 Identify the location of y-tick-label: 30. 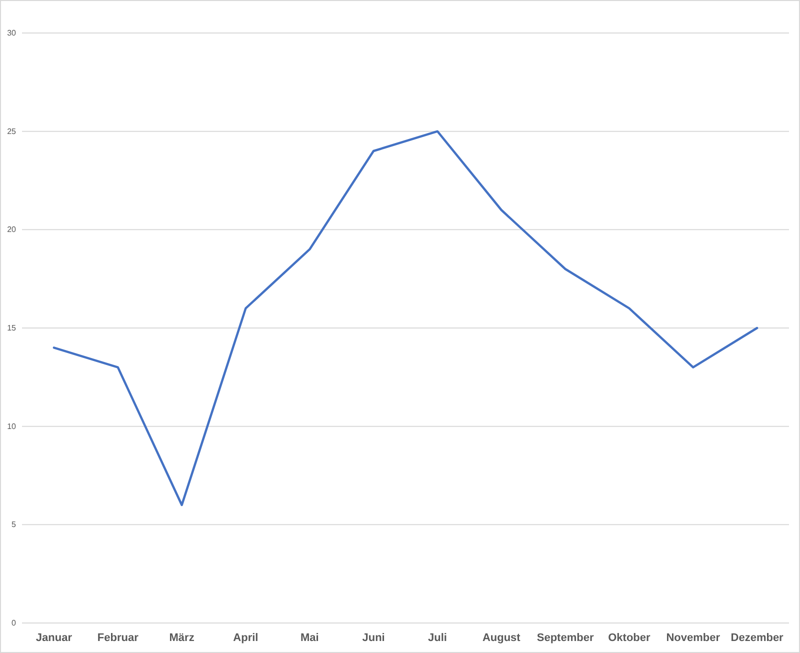
(12, 33).